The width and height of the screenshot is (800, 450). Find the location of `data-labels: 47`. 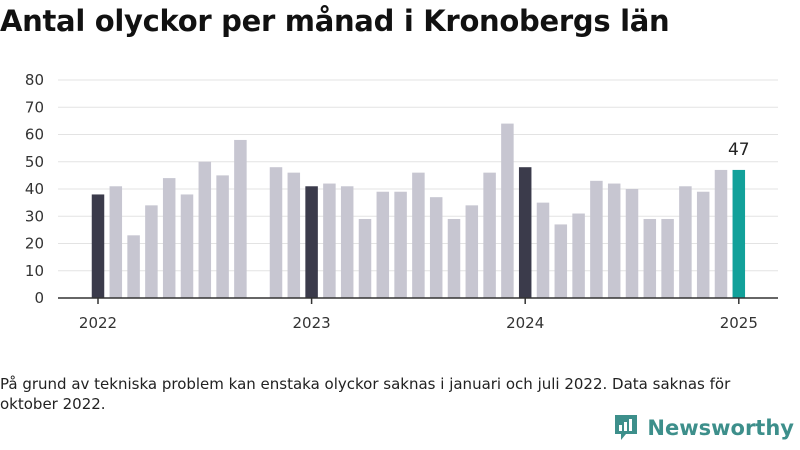

data-labels: 47 is located at coordinates (739, 150).